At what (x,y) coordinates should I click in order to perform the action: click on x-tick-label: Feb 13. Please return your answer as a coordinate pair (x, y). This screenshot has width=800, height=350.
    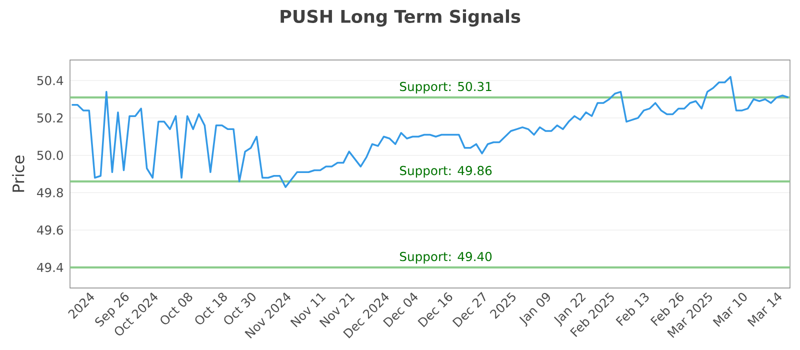
    Looking at the image, I should click on (632, 309).